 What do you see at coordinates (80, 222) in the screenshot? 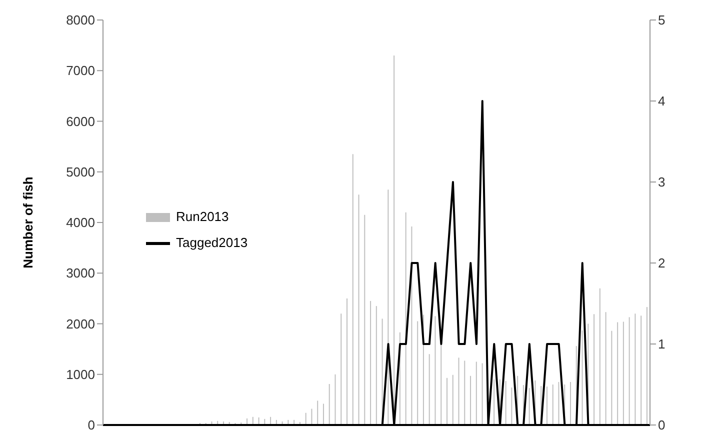
I see `y-tick-label: 4000` at bounding box center [80, 222].